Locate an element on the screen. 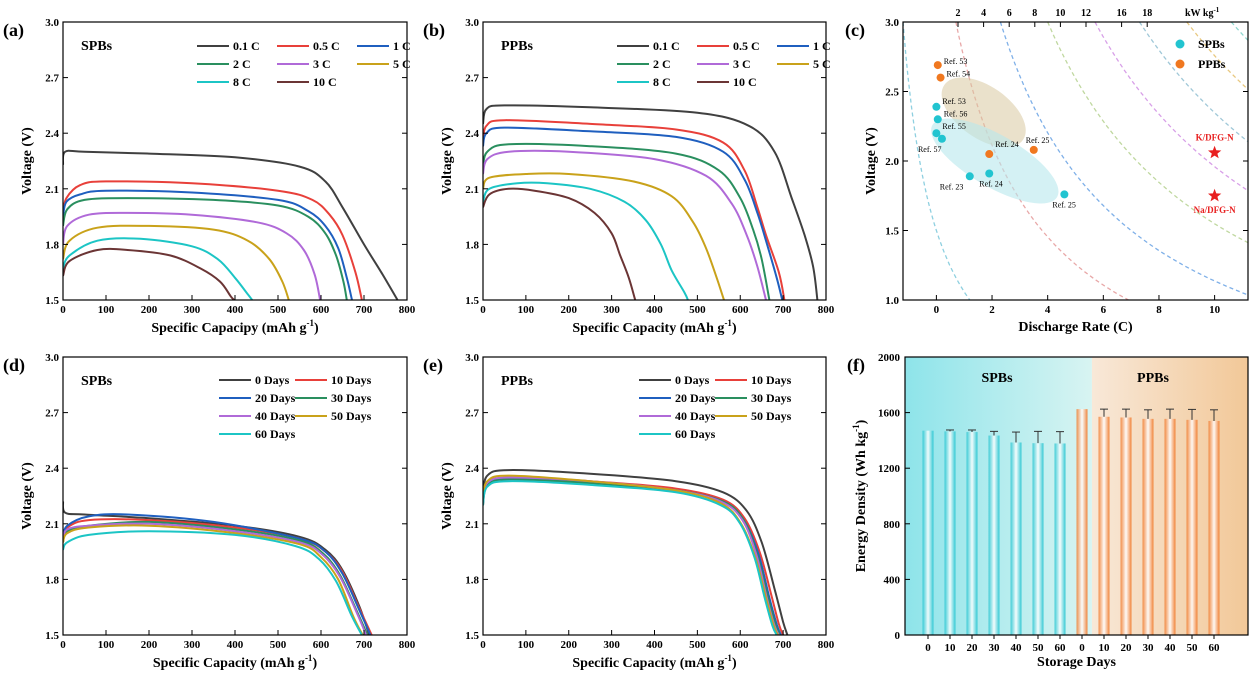  point-label: Ref. 55 is located at coordinates (954, 126).